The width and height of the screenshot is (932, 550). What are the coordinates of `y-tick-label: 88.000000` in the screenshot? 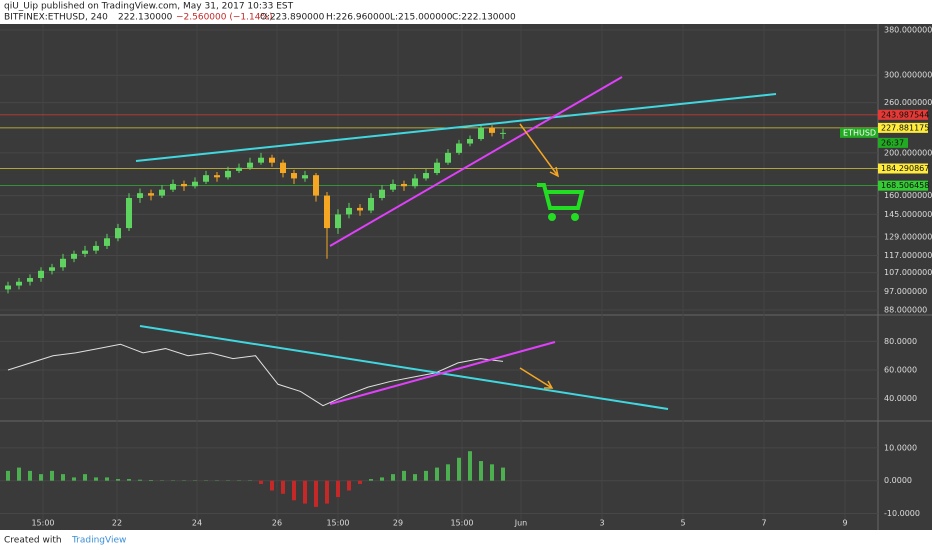 It's located at (905, 310).